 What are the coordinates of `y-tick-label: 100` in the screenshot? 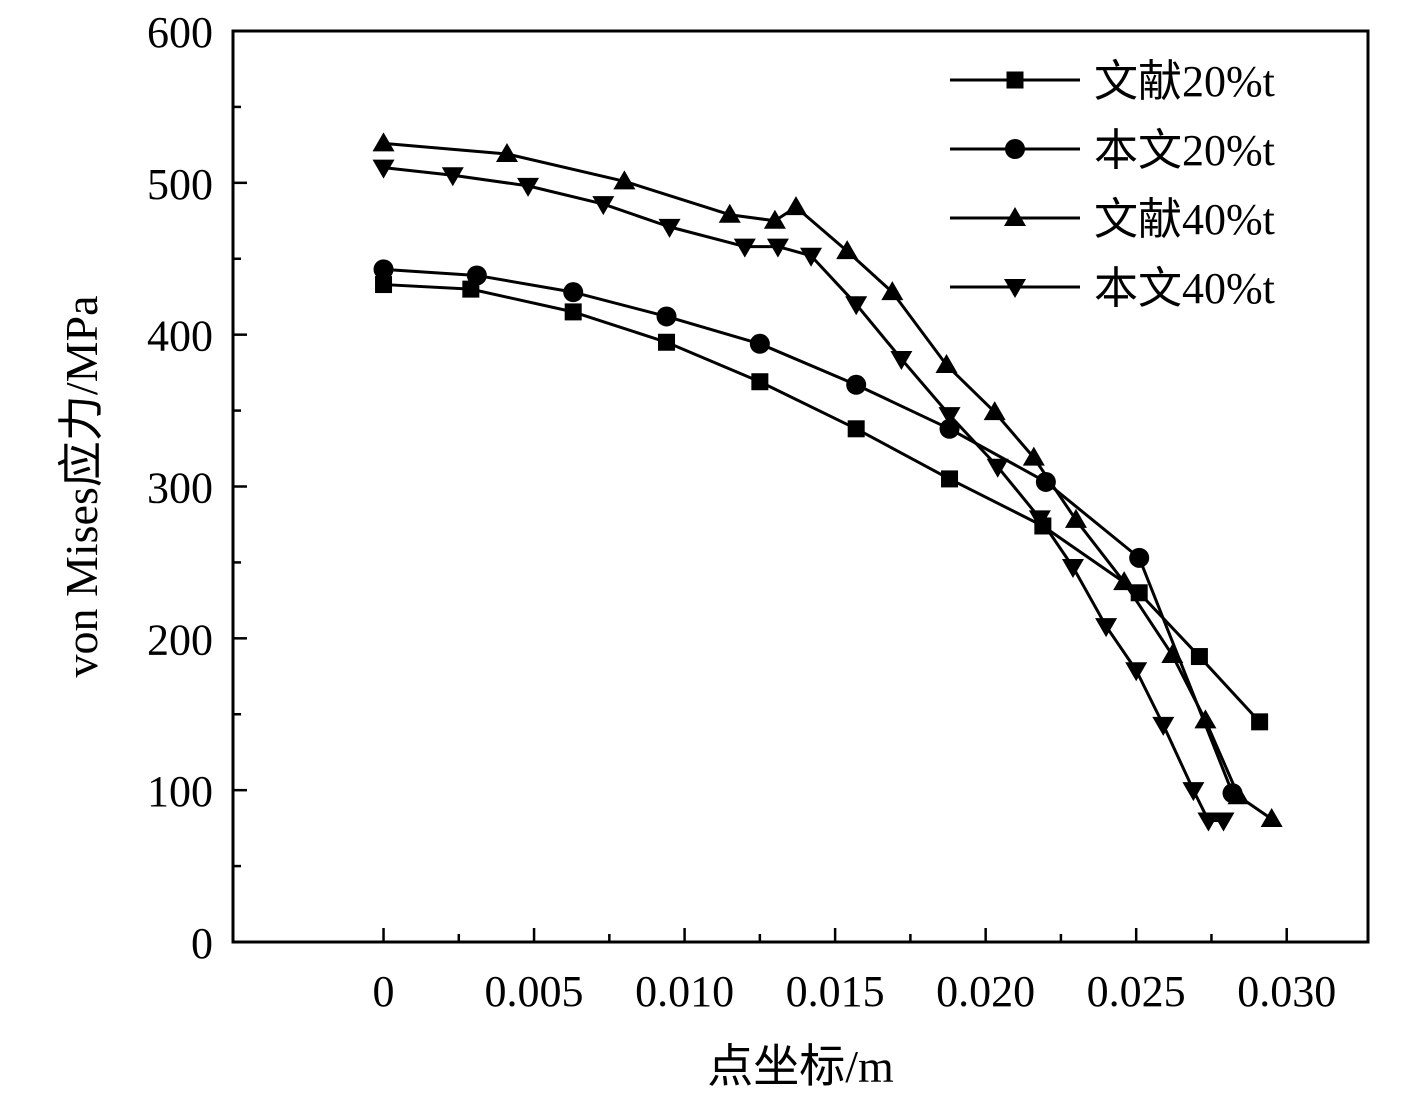 It's located at (180, 791).